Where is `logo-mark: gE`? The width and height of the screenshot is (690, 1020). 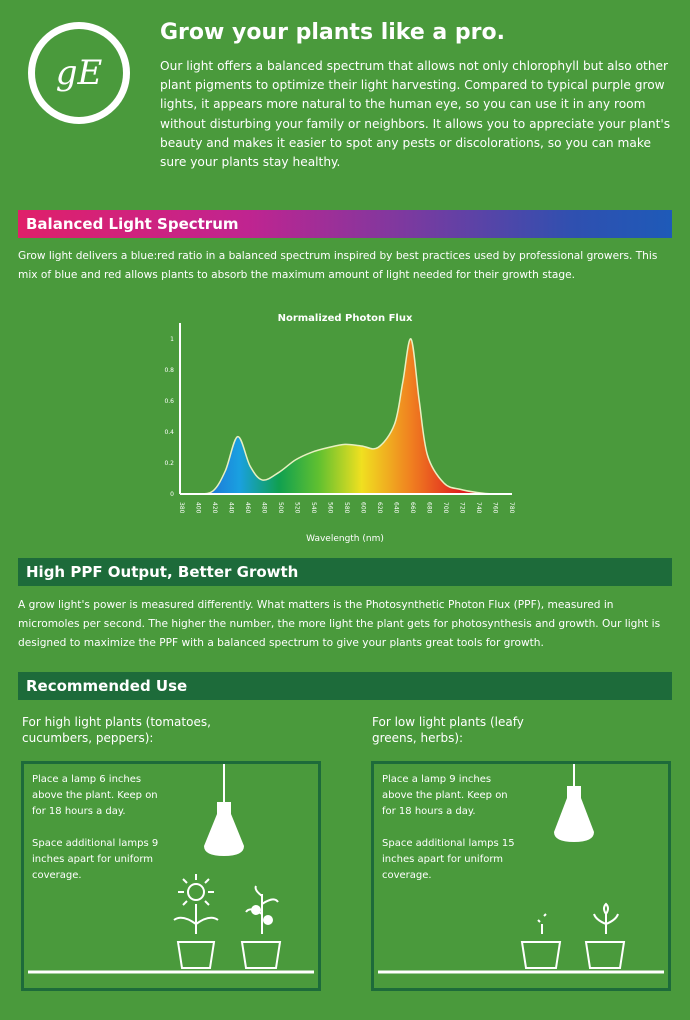
logo-mark: gE is located at coordinates (79, 73).